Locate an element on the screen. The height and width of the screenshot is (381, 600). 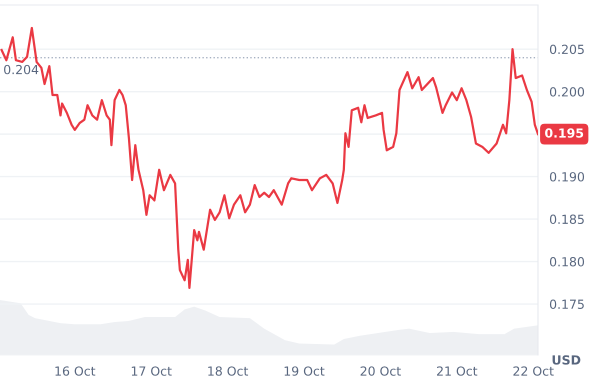
y-tick-label: 0.185 is located at coordinates (567, 219).